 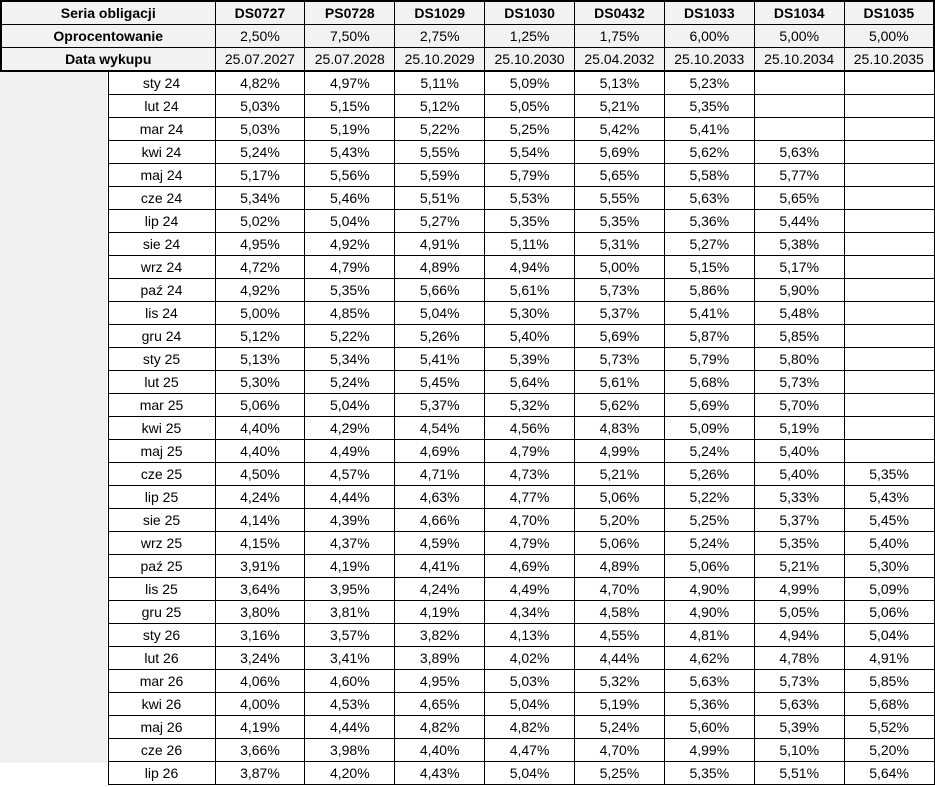 What do you see at coordinates (350, 612) in the screenshot?
I see `yield-cell: 3,81%` at bounding box center [350, 612].